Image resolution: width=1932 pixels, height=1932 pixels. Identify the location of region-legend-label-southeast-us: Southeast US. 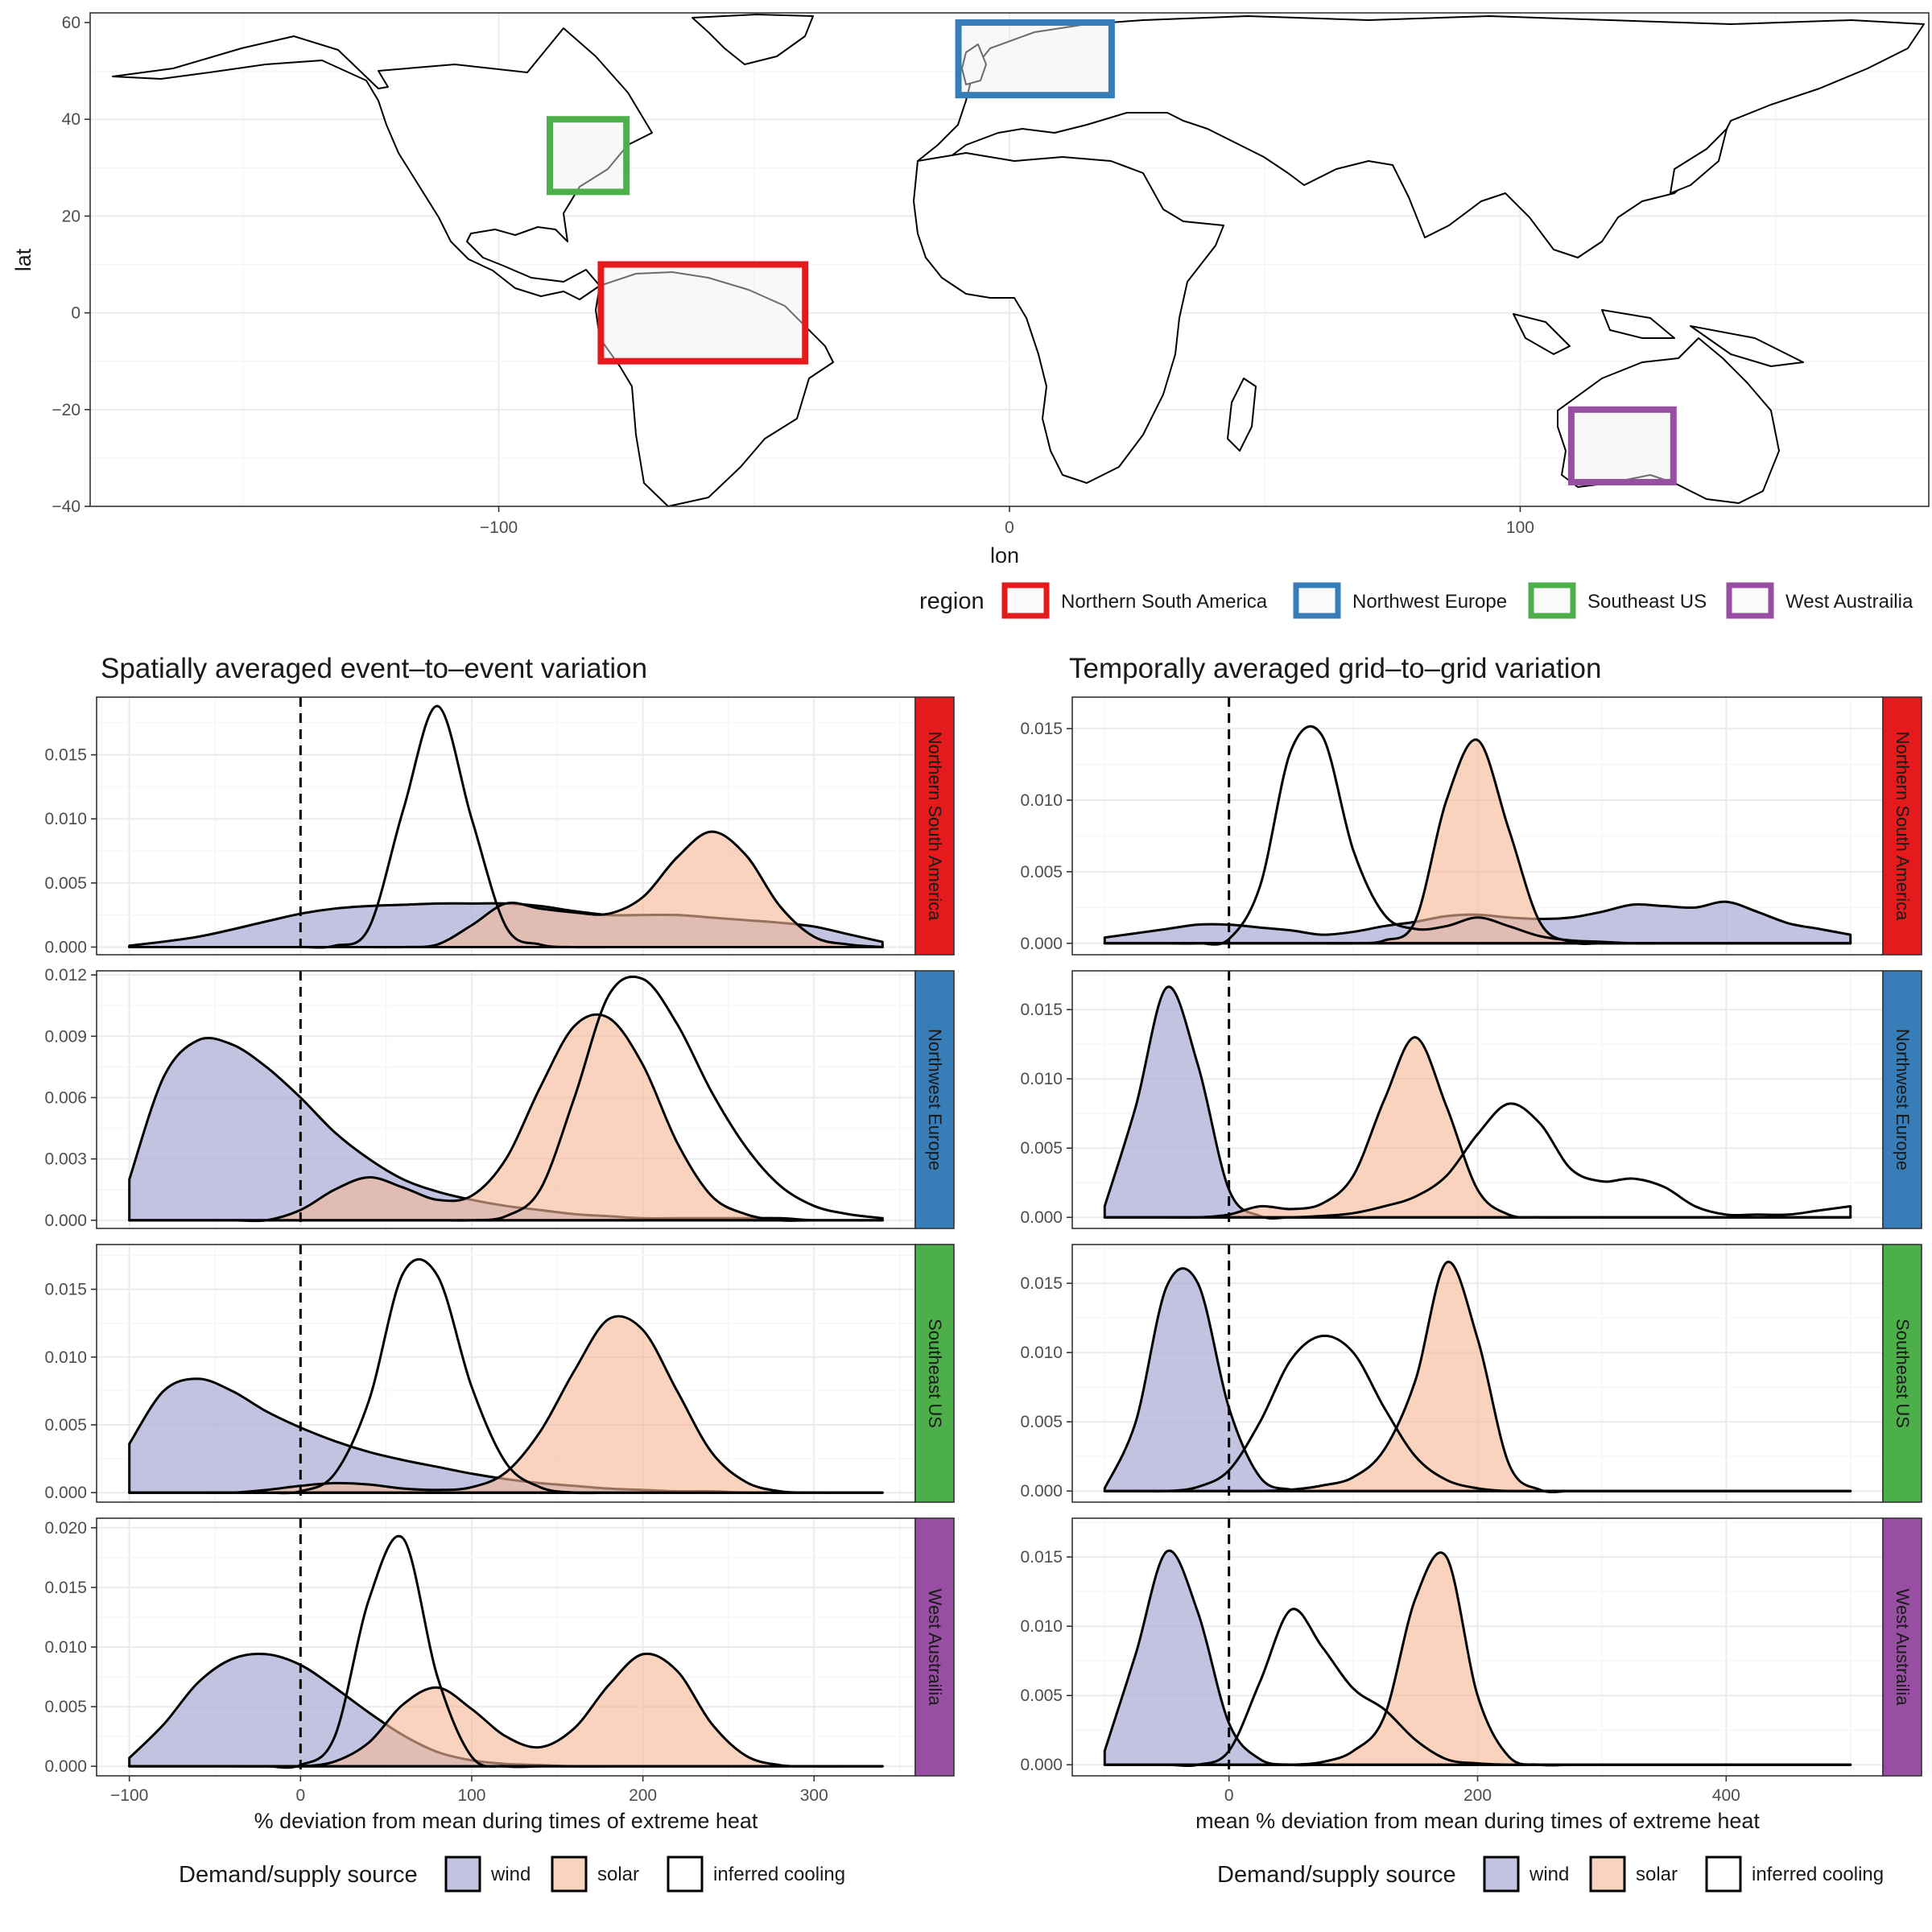
(1647, 602).